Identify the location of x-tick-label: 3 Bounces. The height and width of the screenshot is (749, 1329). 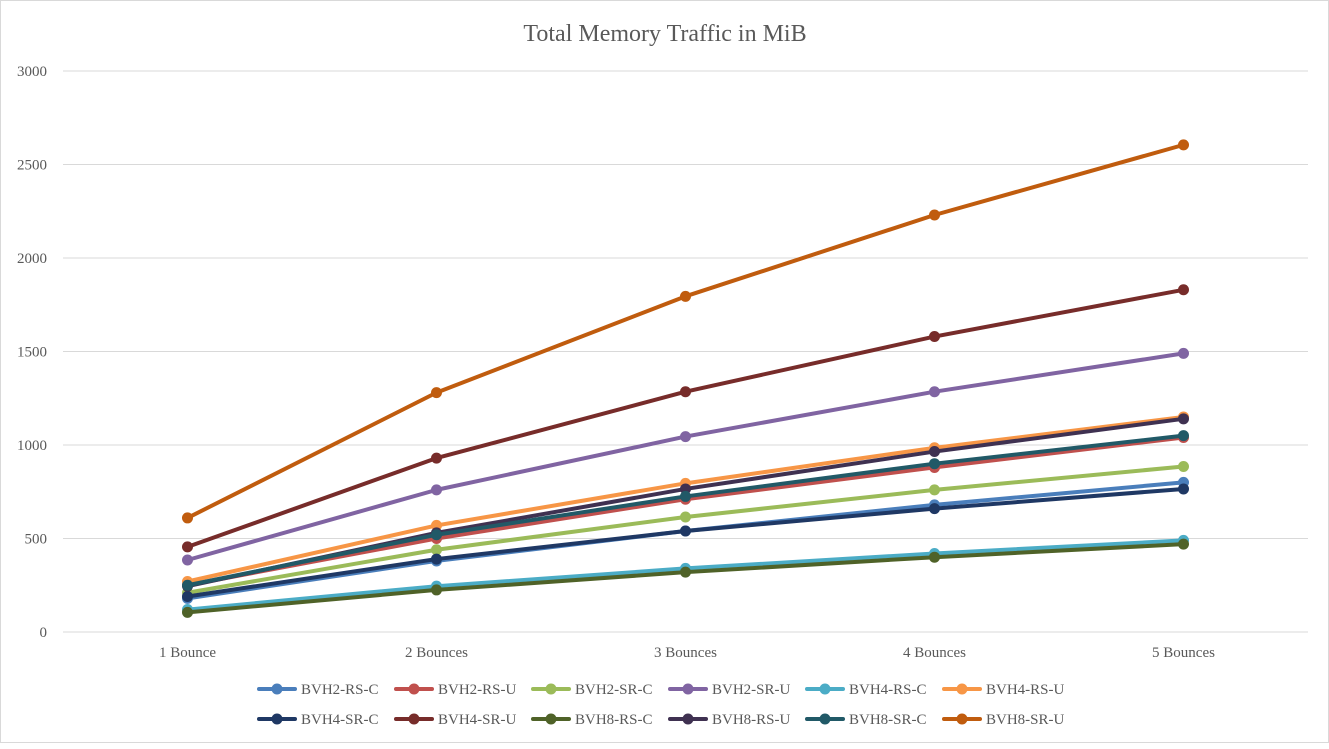
(685, 653).